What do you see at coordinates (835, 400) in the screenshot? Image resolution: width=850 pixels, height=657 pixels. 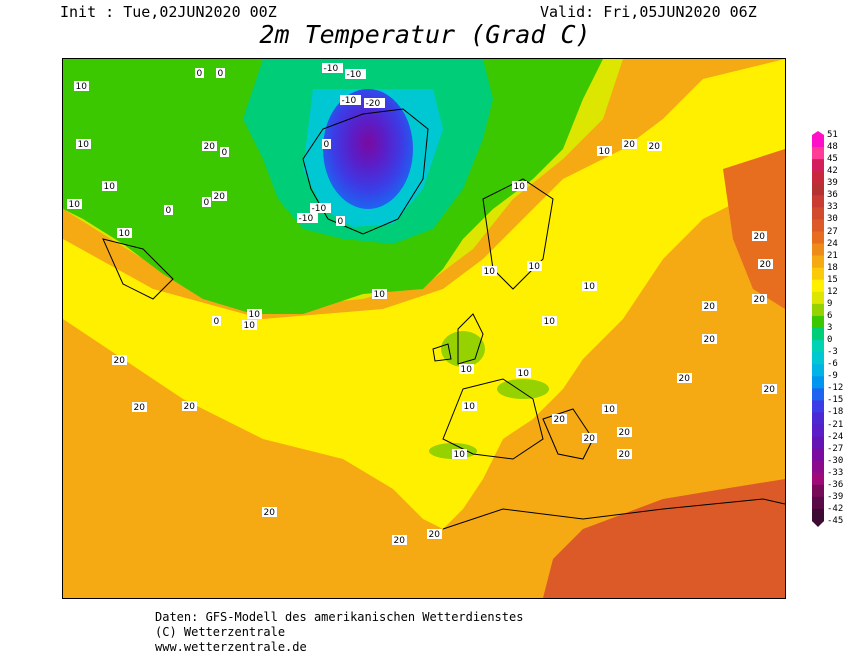 I see `legend-tick: -15` at bounding box center [835, 400].